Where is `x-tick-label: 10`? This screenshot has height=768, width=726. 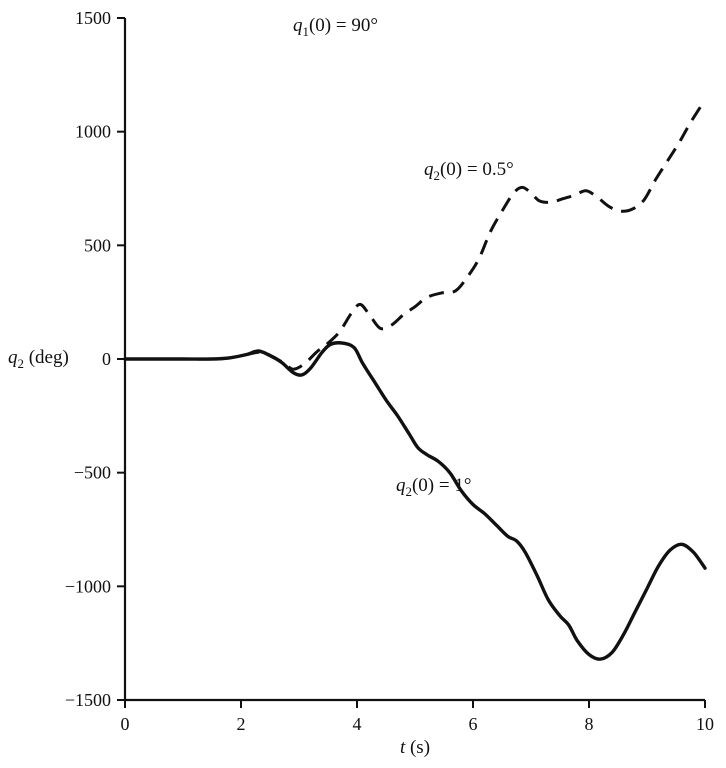 x-tick-label: 10 is located at coordinates (705, 724).